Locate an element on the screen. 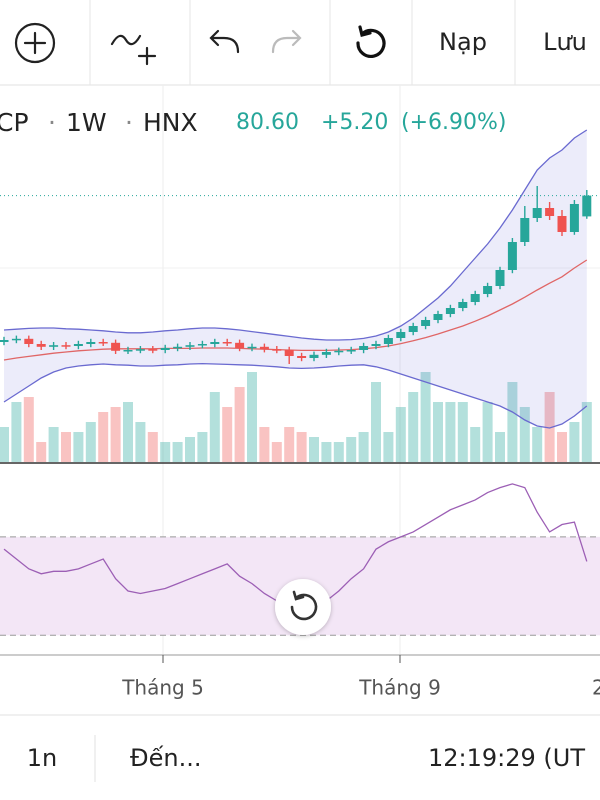 Image resolution: width=600 pixels, height=800 pixels. toolbar-separators is located at coordinates (302, 42).